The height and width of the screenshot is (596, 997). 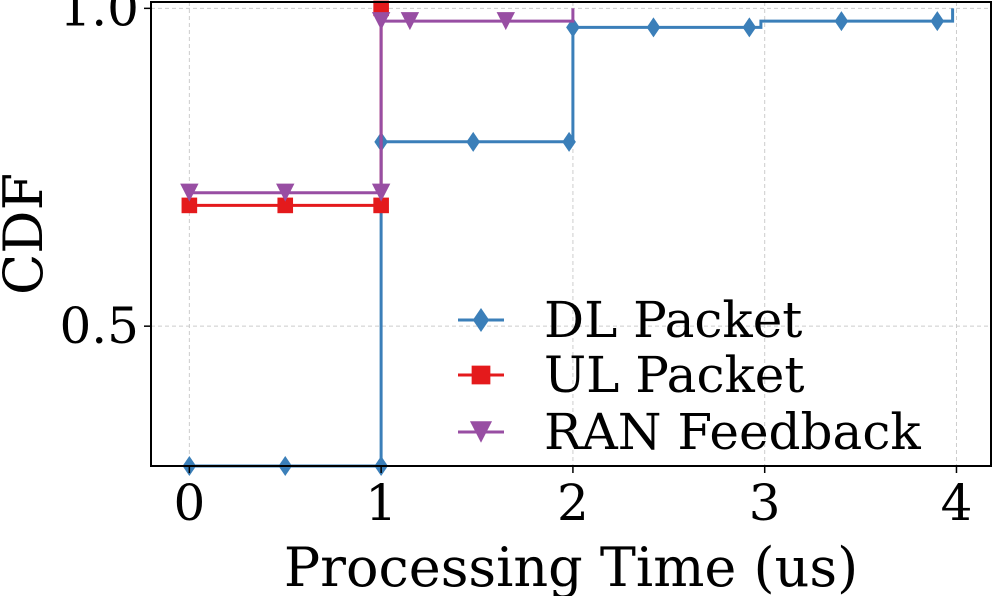 I want to click on legend-entry: RAN Feedback, so click(x=689, y=432).